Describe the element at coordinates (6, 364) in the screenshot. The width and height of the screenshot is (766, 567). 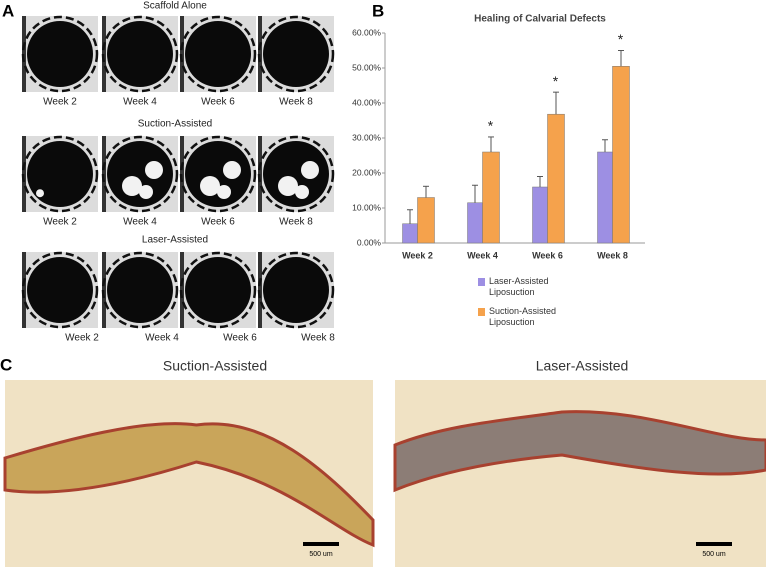
I see `panel-label: C` at that location.